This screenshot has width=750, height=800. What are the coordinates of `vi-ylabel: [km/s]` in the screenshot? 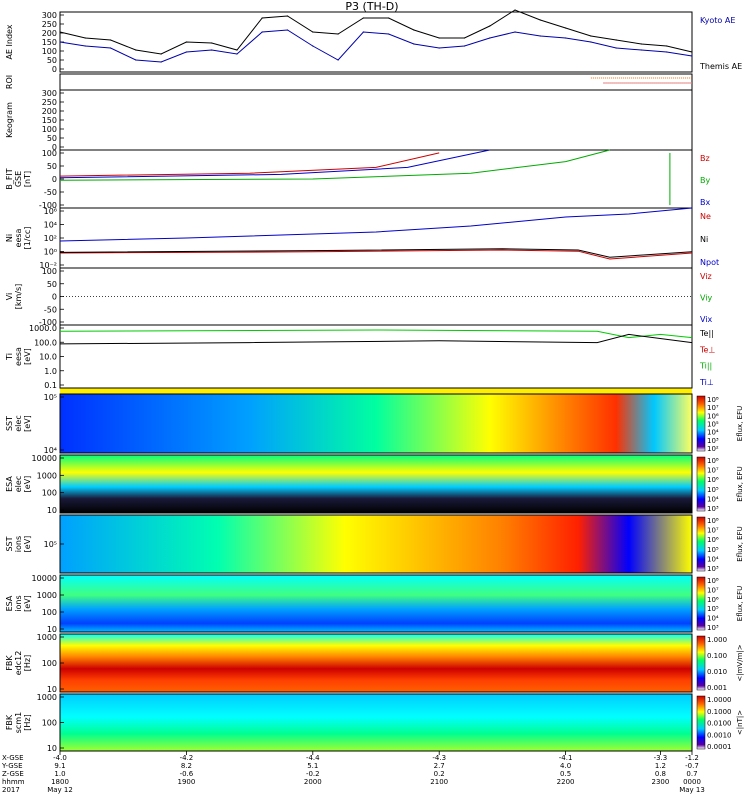 It's located at (18, 297).